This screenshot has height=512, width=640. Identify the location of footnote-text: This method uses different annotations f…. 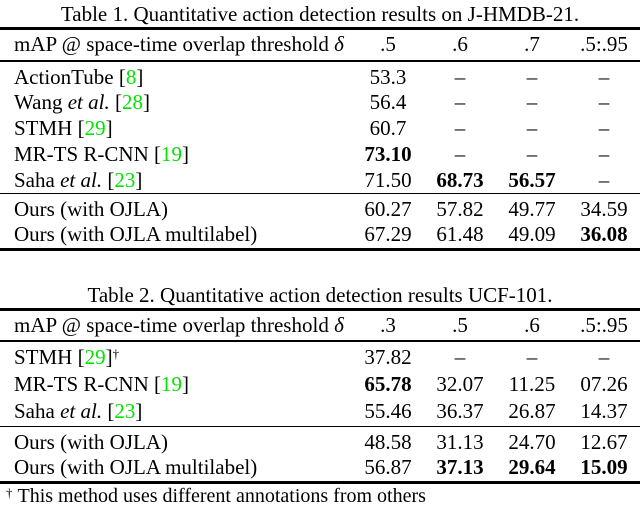
(221, 496).